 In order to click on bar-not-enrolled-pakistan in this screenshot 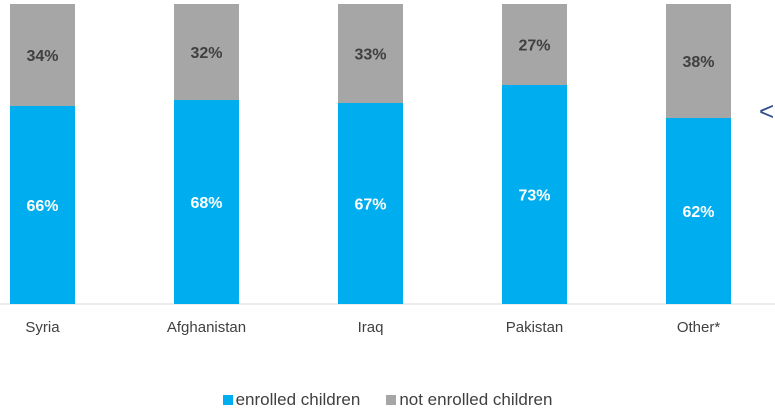, I will do `click(534, 44)`.